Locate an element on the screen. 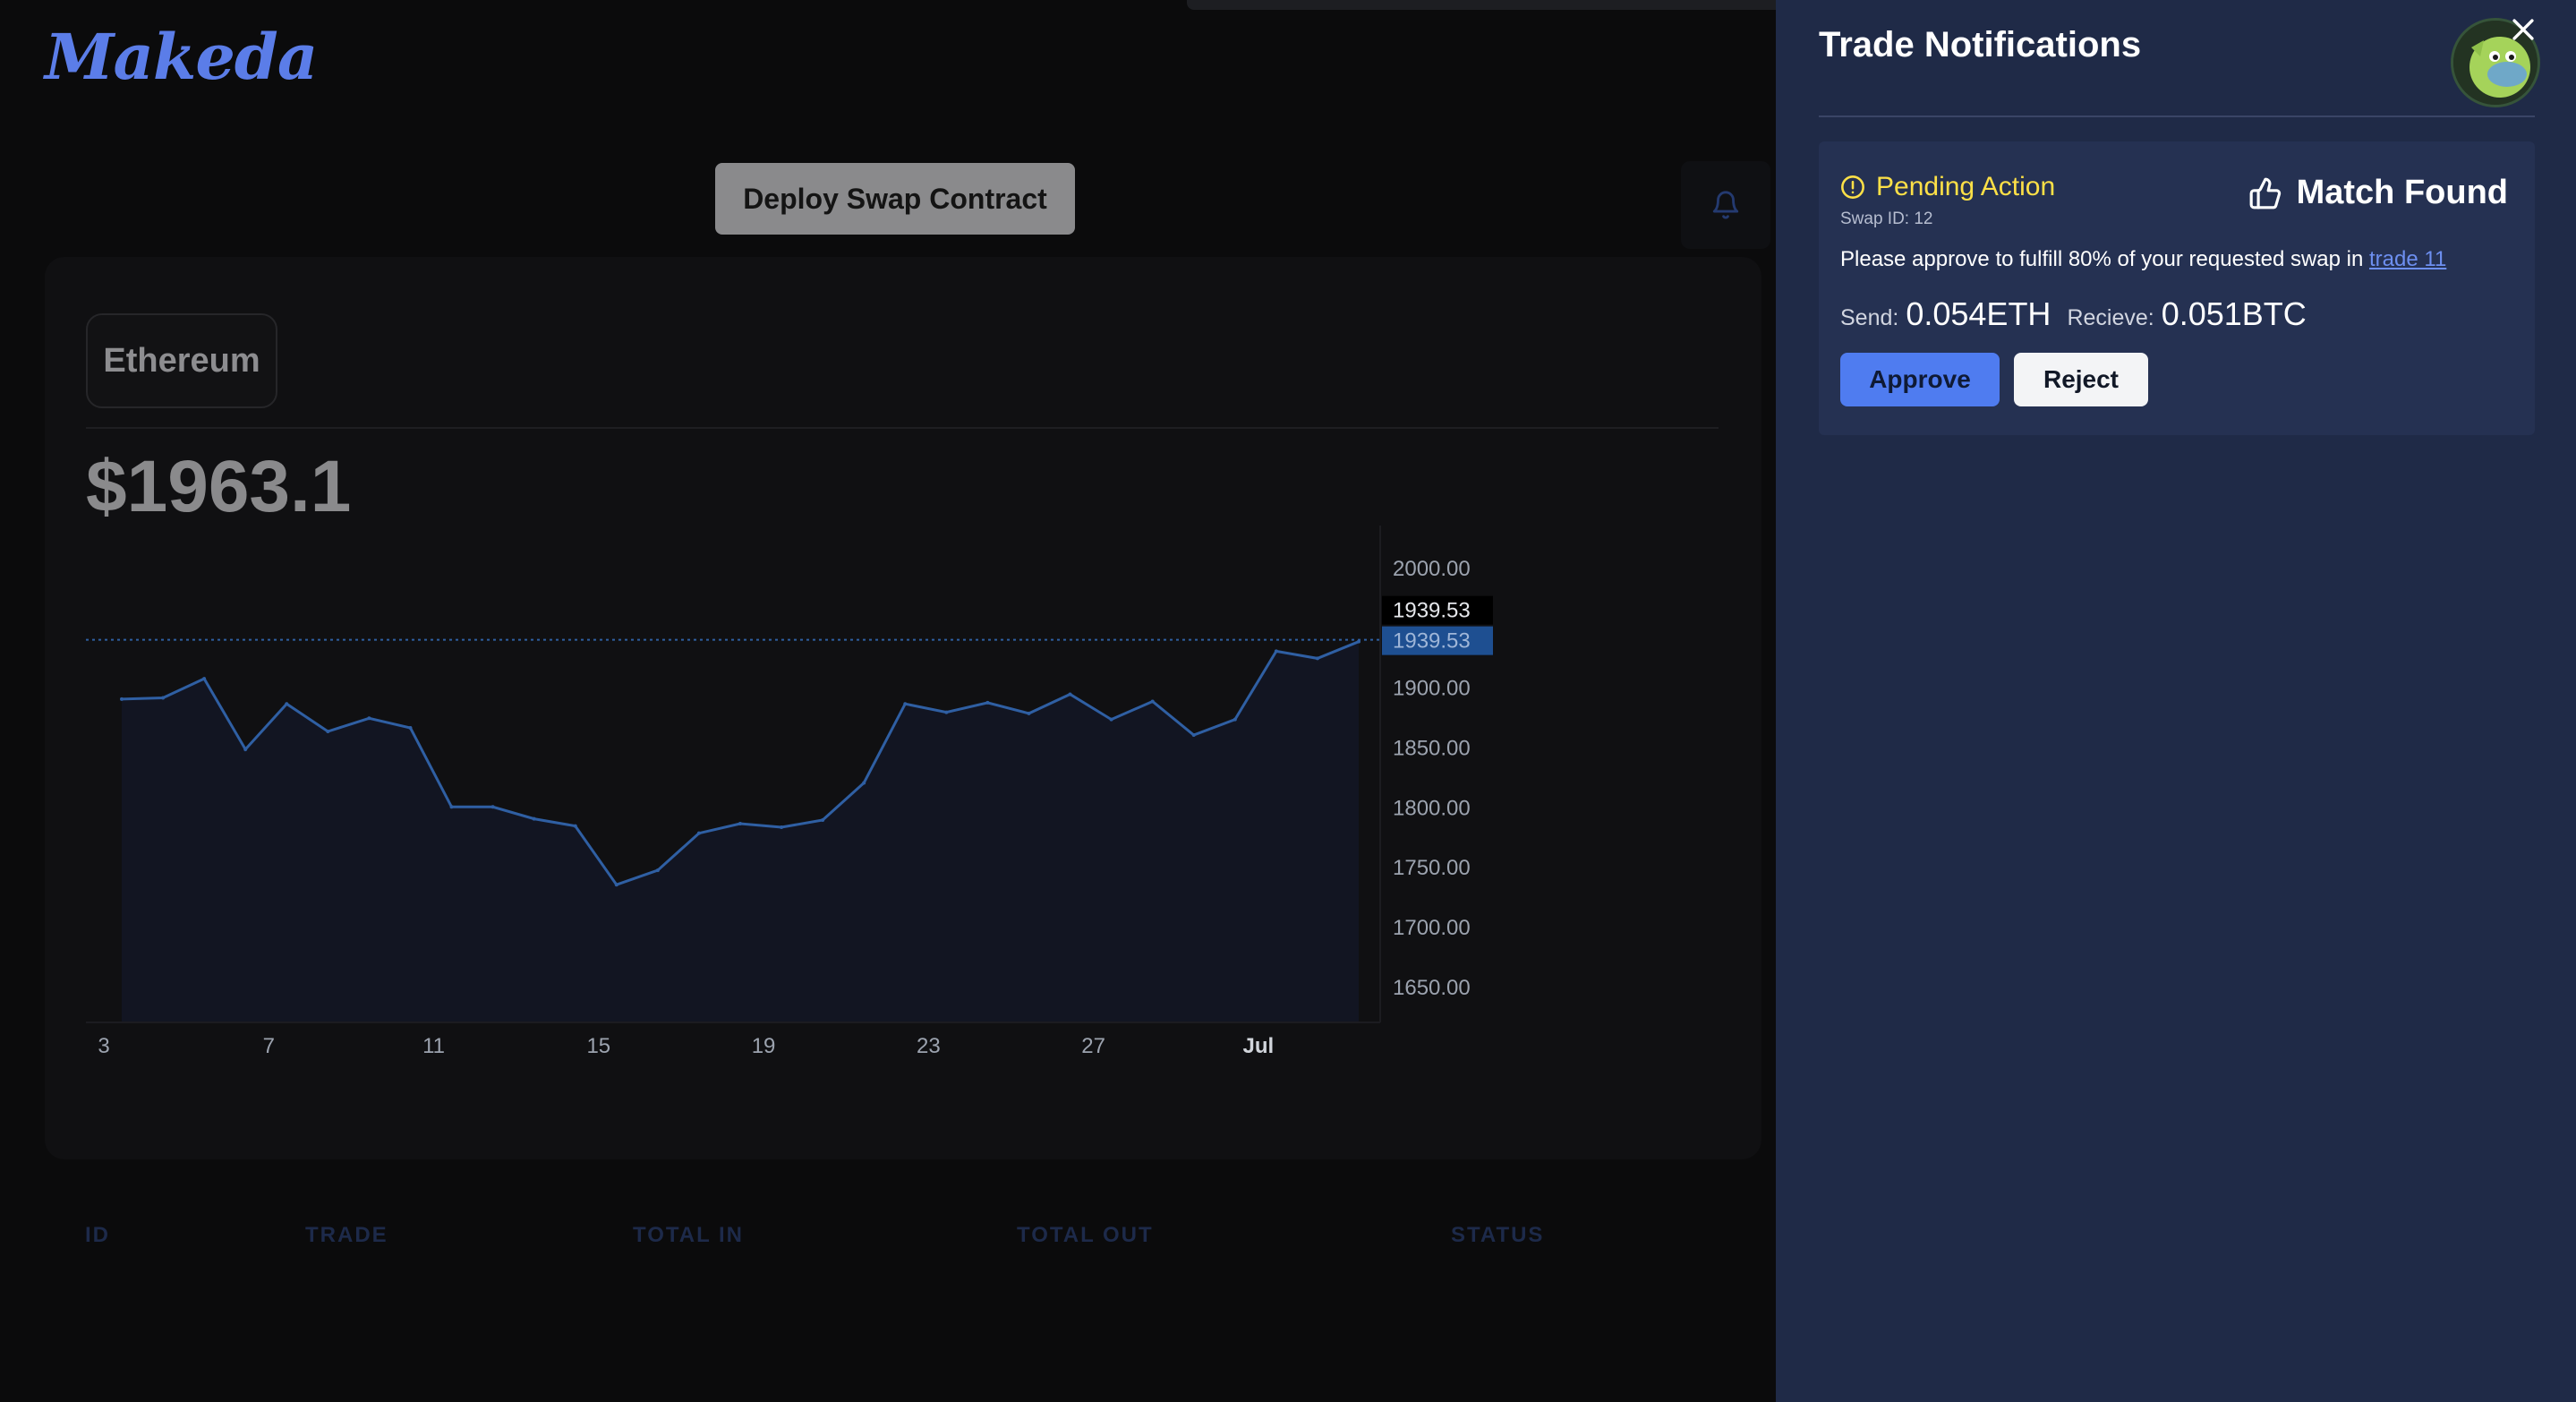 This screenshot has width=2576, height=1402. x-tick-label: 19 is located at coordinates (764, 1046).